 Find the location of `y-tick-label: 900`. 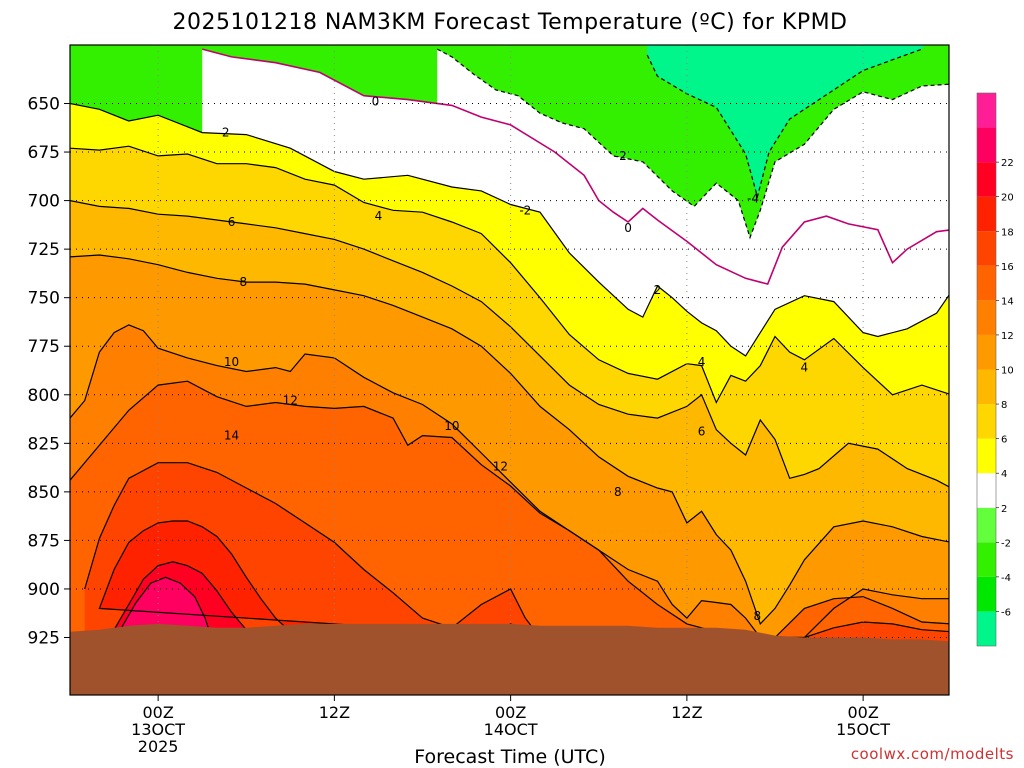

y-tick-label: 900 is located at coordinates (44, 590).